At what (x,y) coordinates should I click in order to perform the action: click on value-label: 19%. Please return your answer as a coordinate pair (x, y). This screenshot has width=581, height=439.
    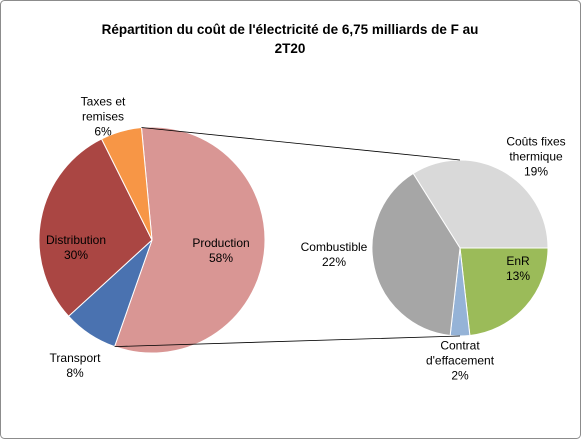
    Looking at the image, I should click on (536, 171).